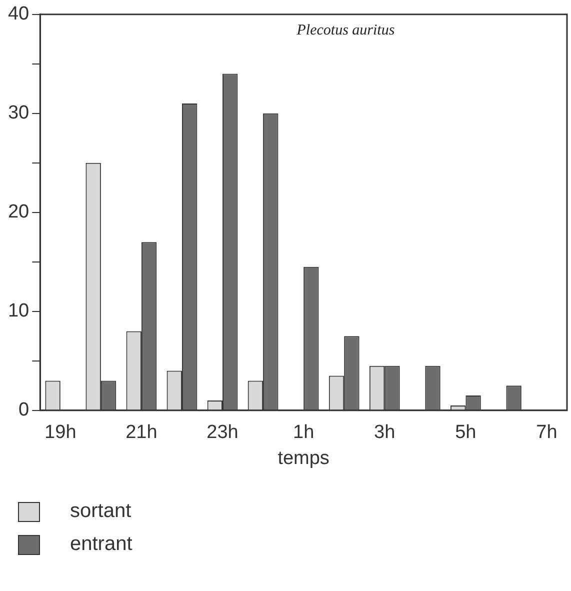  I want to click on y-tick-label: 0, so click(24, 410).